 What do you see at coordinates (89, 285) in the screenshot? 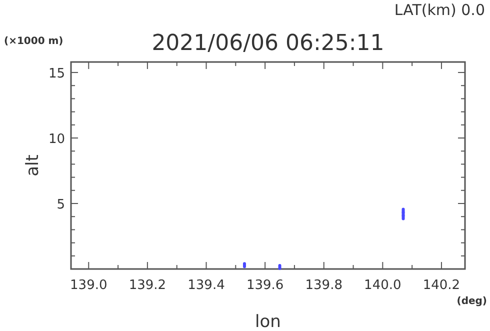
I see `x-tick-label: 139.0` at bounding box center [89, 285].